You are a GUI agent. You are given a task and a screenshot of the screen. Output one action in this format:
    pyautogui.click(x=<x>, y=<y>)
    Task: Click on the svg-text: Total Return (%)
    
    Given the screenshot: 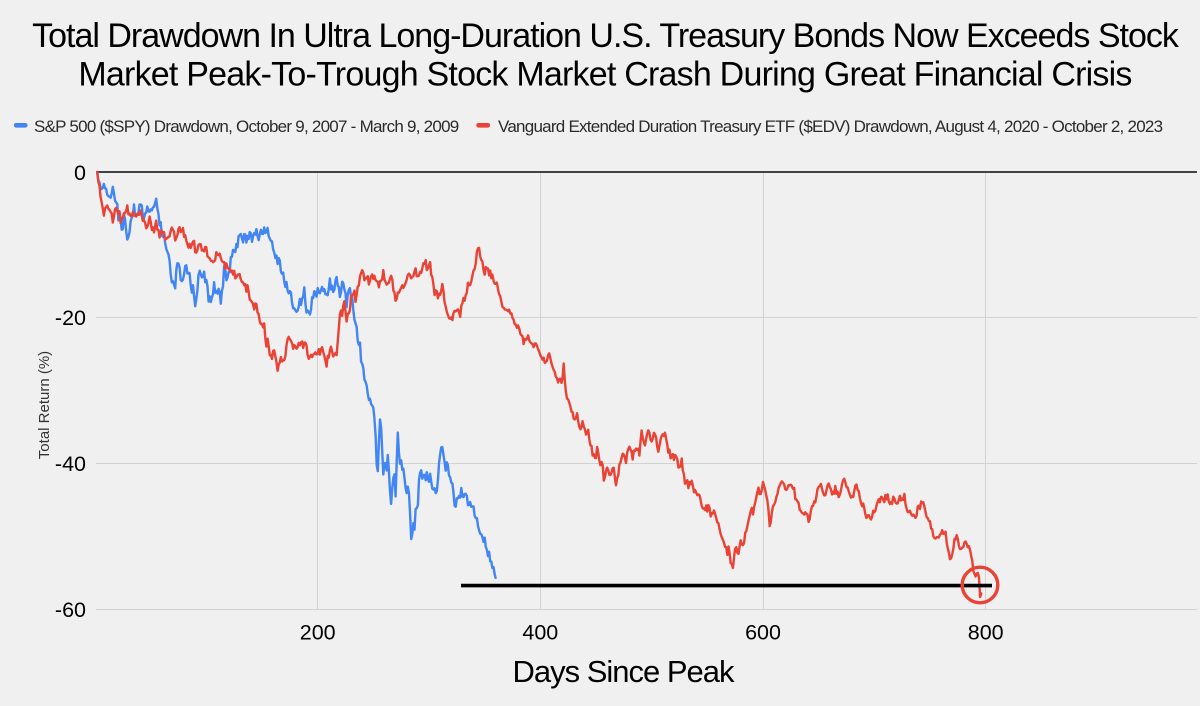 What is the action you would take?
    pyautogui.click(x=44, y=405)
    